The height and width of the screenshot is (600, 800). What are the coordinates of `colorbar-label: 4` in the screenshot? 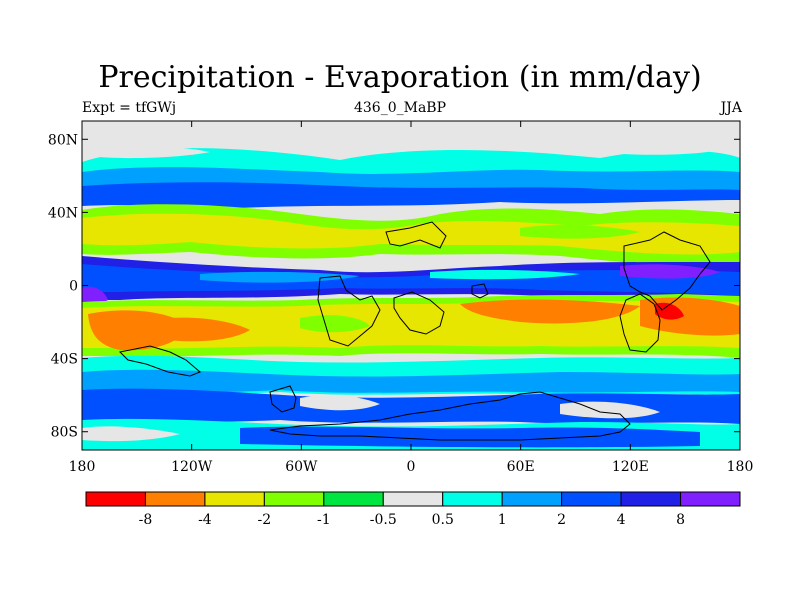 It's located at (621, 520).